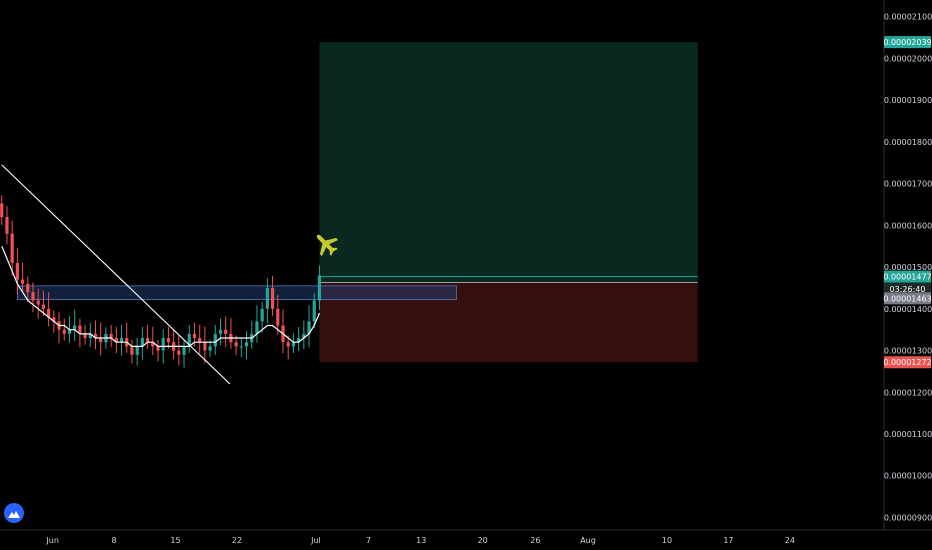 Image resolution: width=932 pixels, height=550 pixels. I want to click on time-tick-label: 8, so click(114, 540).